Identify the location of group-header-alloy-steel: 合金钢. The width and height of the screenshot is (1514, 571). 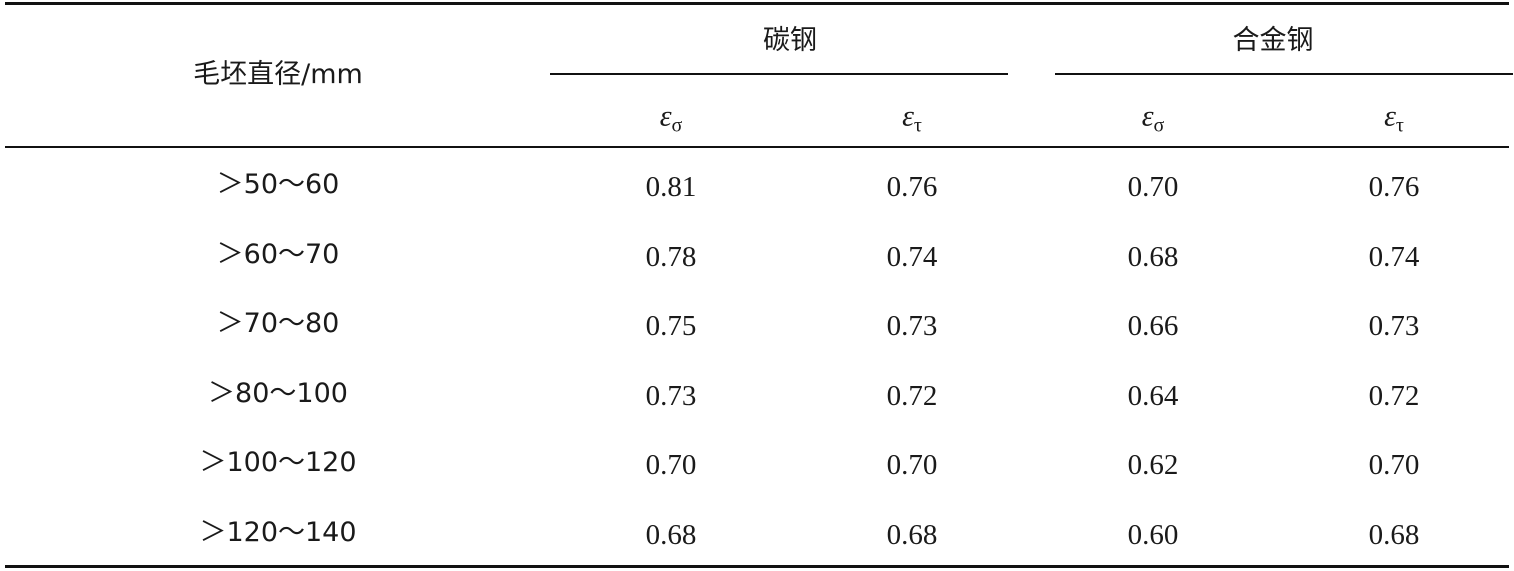
(1273, 40).